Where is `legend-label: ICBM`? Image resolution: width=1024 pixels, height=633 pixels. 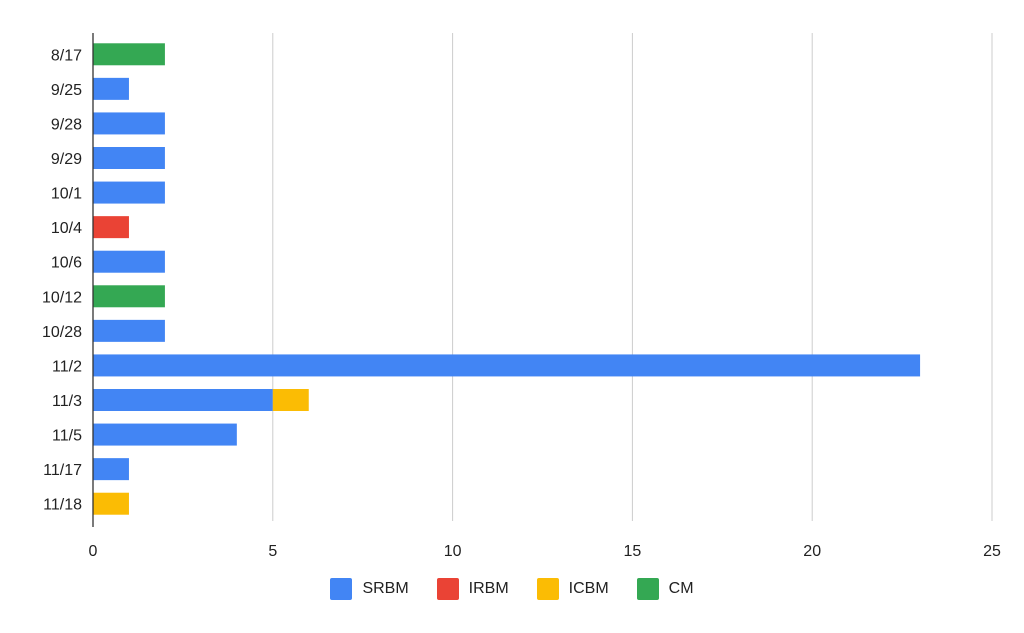
legend-label: ICBM is located at coordinates (588, 588).